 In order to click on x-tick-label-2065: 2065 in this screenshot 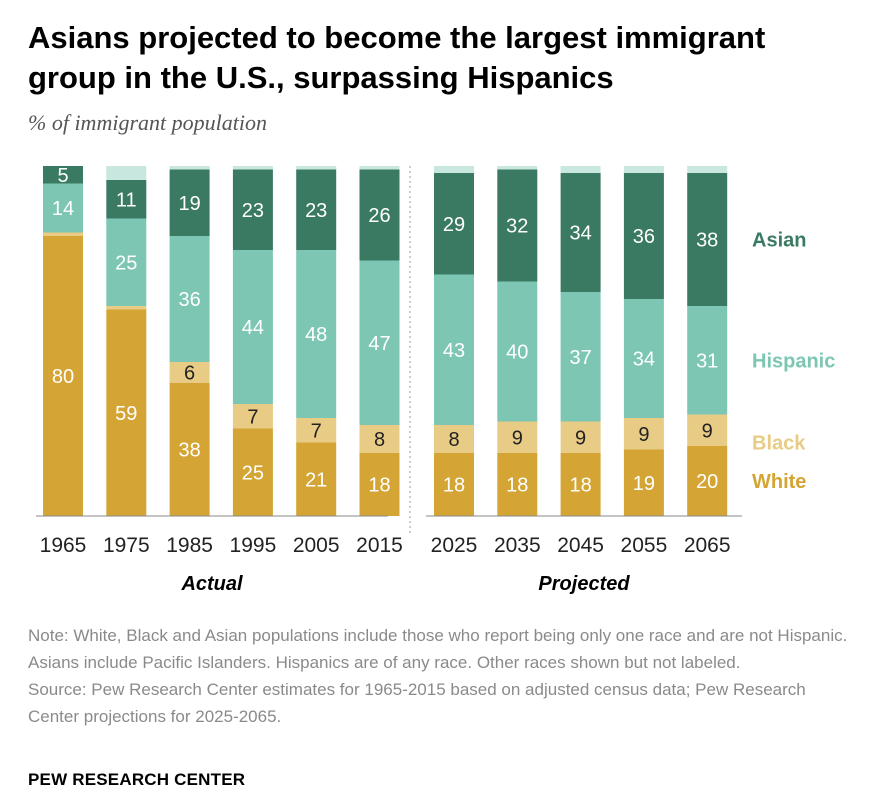, I will do `click(707, 545)`.